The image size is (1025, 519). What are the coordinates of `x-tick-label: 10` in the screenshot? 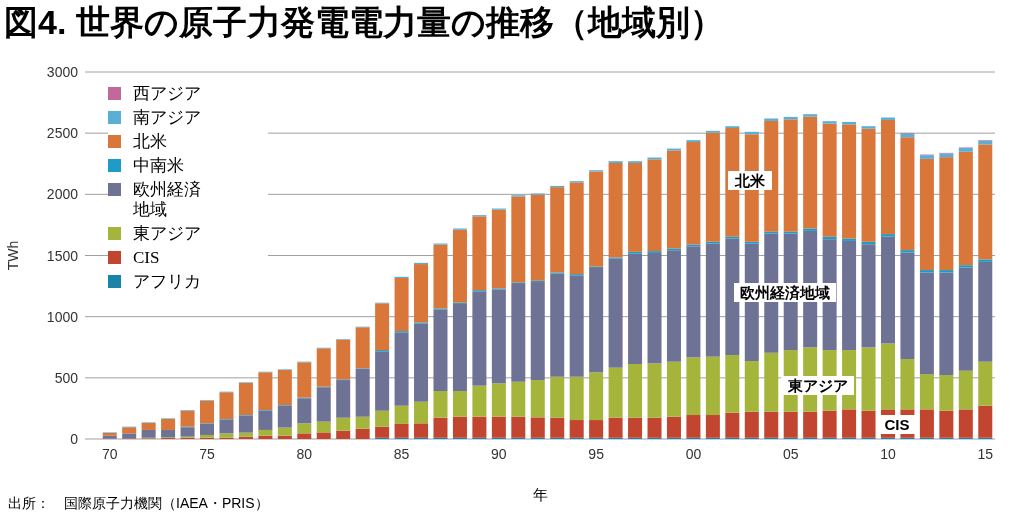 It's located at (888, 454).